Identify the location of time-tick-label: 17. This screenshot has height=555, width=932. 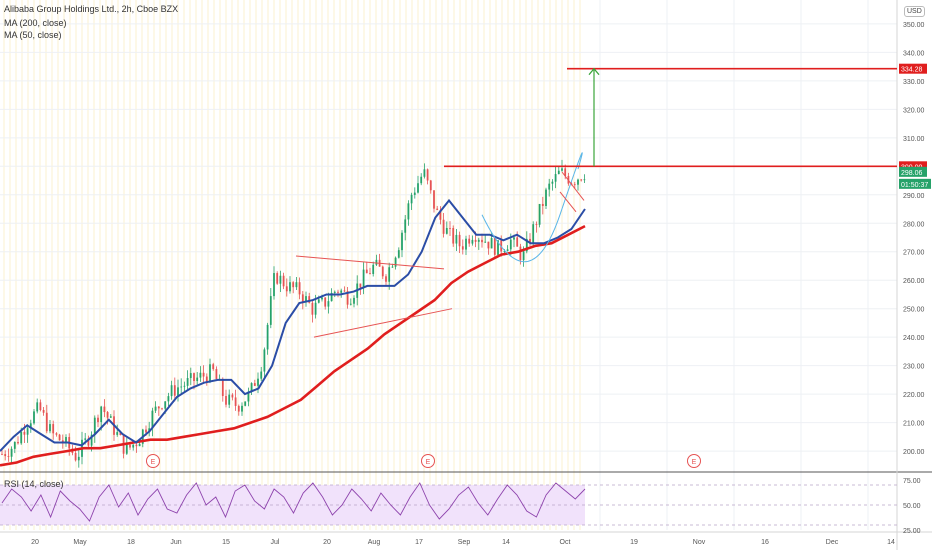
(419, 542).